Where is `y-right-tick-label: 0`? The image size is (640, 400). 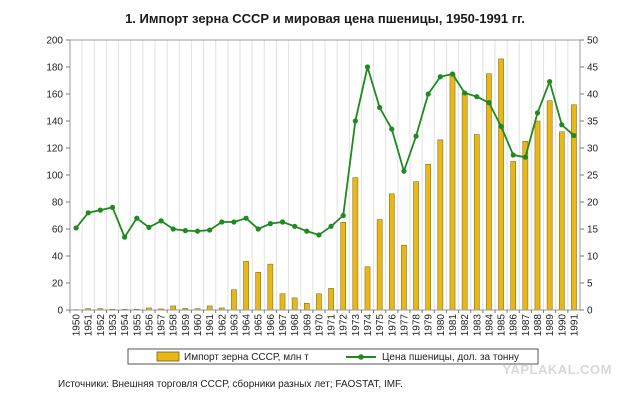 y-right-tick-label: 0 is located at coordinates (590, 311).